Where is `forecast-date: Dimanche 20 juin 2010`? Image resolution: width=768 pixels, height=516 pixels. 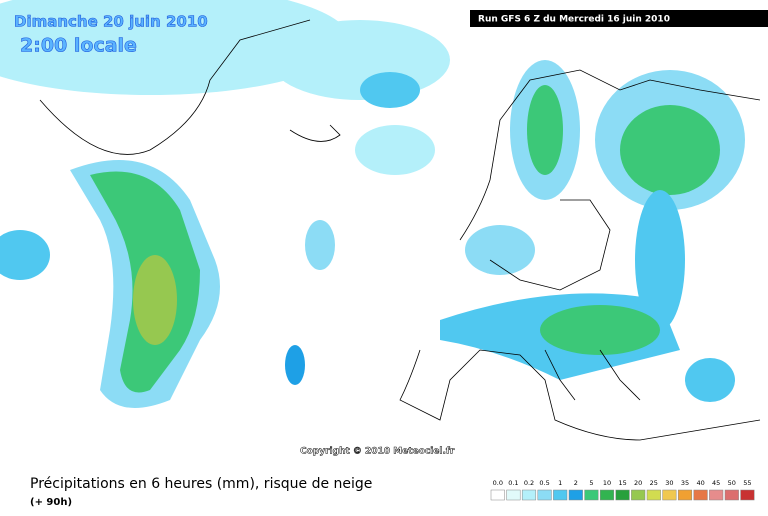
forecast-date: Dimanche 20 juin 2010 is located at coordinates (111, 22).